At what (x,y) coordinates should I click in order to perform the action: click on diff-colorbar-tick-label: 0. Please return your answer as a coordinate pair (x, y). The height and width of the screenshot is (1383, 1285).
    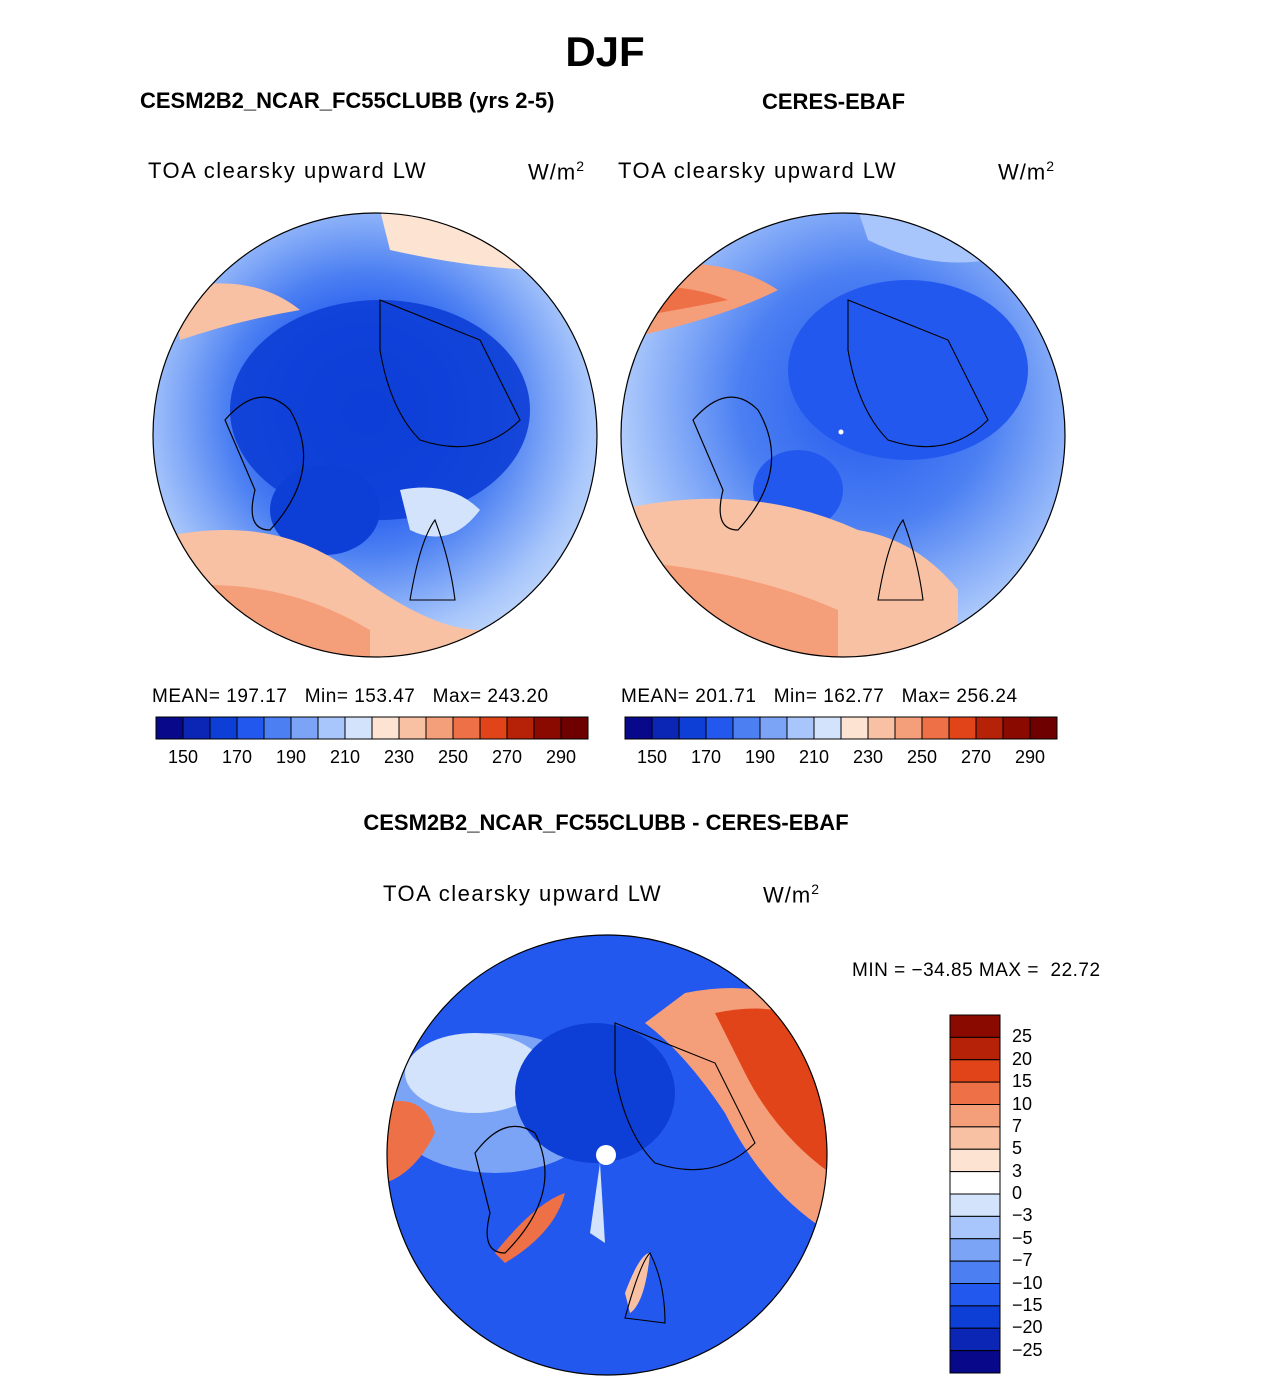
    Looking at the image, I should click on (1017, 1193).